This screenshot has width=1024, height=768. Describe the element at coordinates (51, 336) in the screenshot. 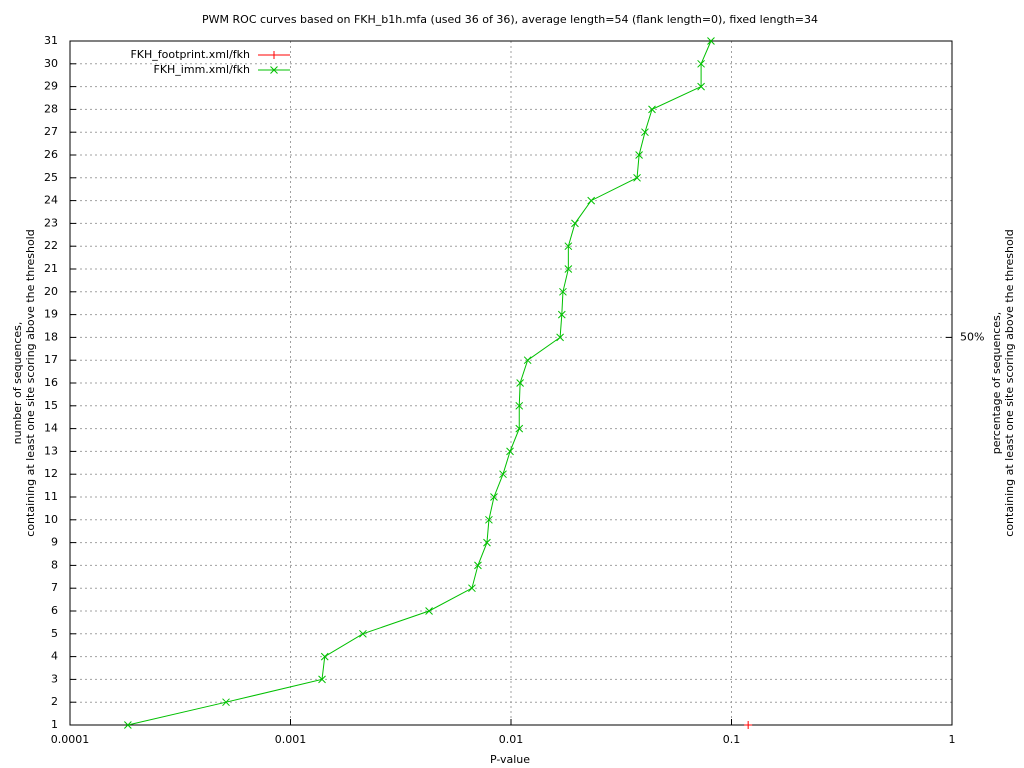

I see `y-tick-label: 18` at that location.